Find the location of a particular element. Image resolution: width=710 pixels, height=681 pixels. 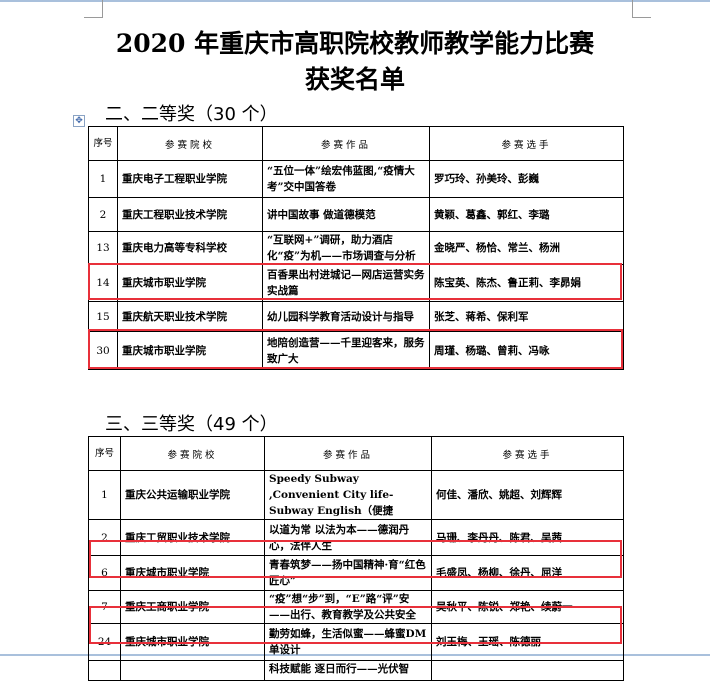

cell-school: 重庆电子工程职业学院 is located at coordinates (190, 179).